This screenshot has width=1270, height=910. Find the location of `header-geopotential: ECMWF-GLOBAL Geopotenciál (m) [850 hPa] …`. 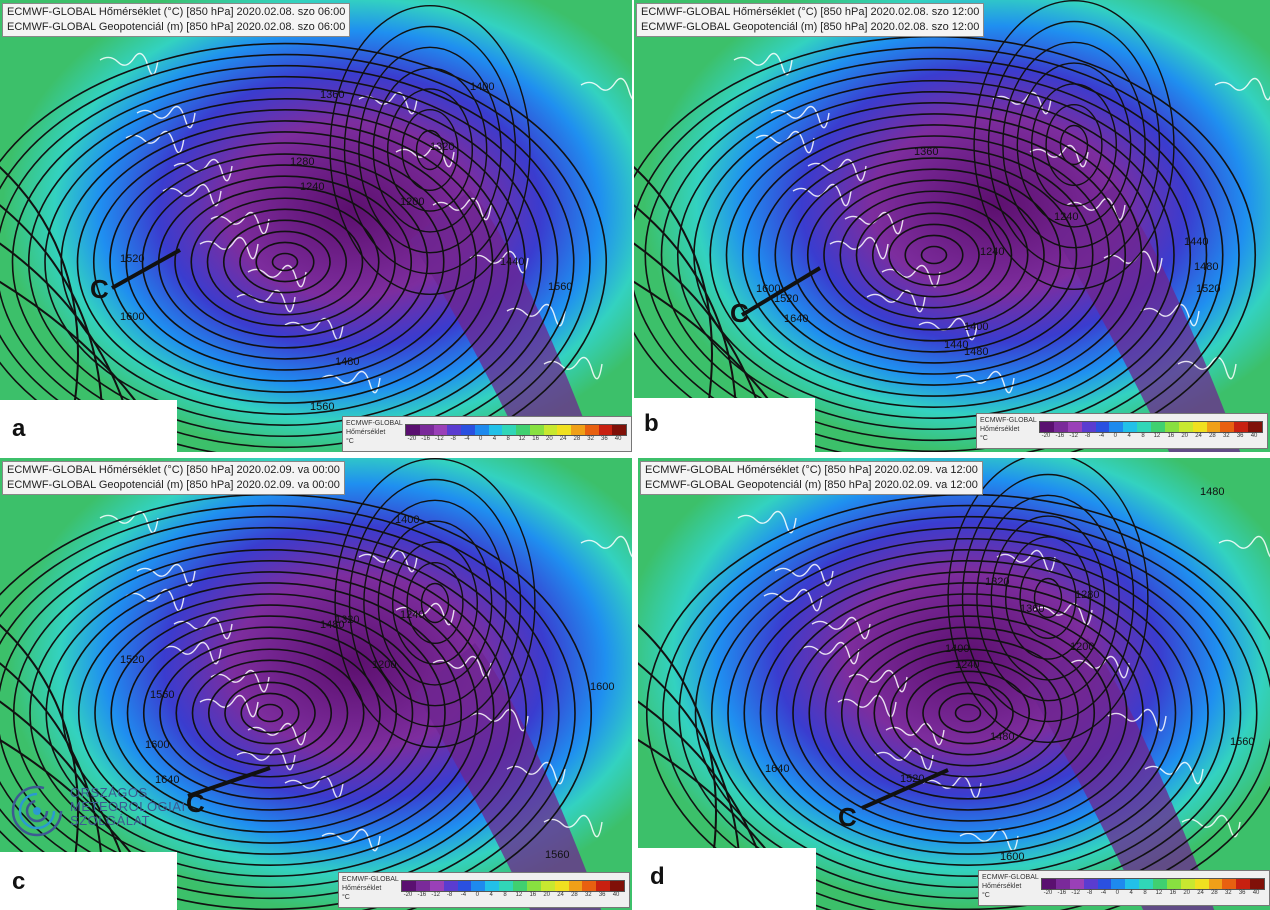

header-geopotential: ECMWF-GLOBAL Geopotenciál (m) [850 hPa] … is located at coordinates (811, 485).